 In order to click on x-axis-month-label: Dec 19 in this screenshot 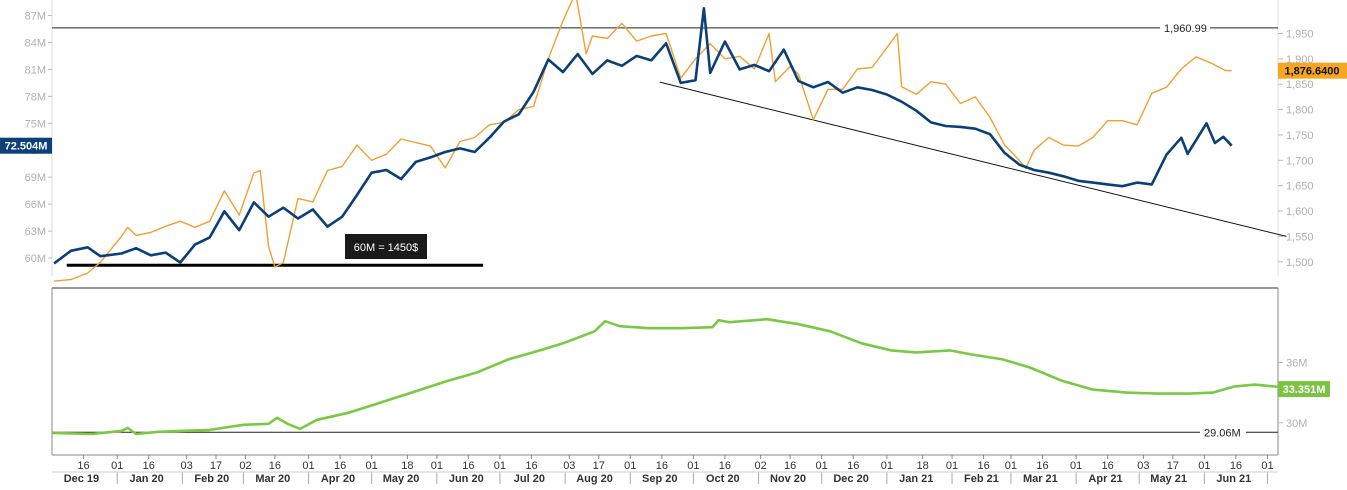, I will do `click(81, 479)`.